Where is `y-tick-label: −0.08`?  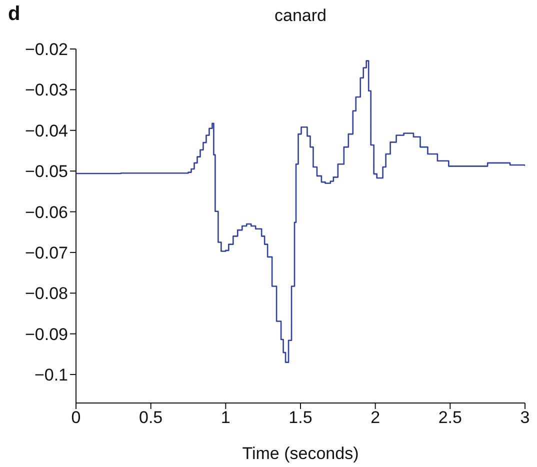 y-tick-label: −0.08 is located at coordinates (46, 294).